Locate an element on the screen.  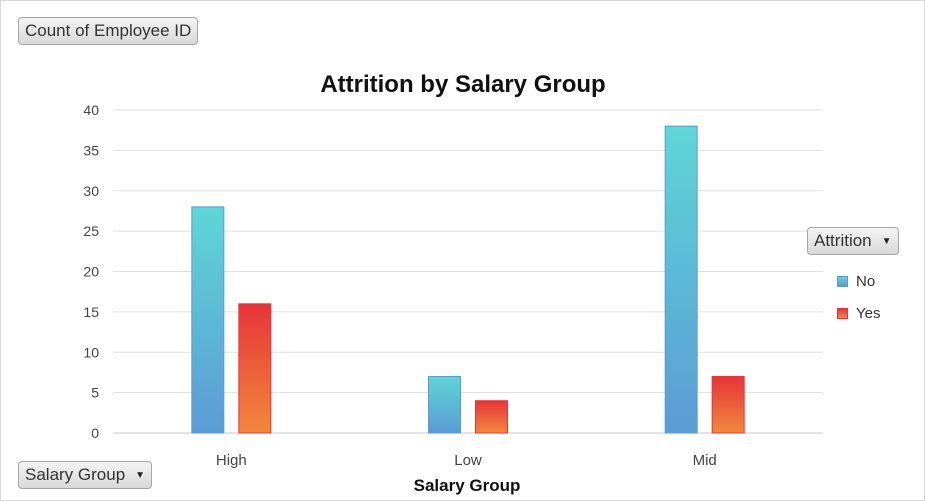
x-axis-title: Salary Group is located at coordinates (467, 485).